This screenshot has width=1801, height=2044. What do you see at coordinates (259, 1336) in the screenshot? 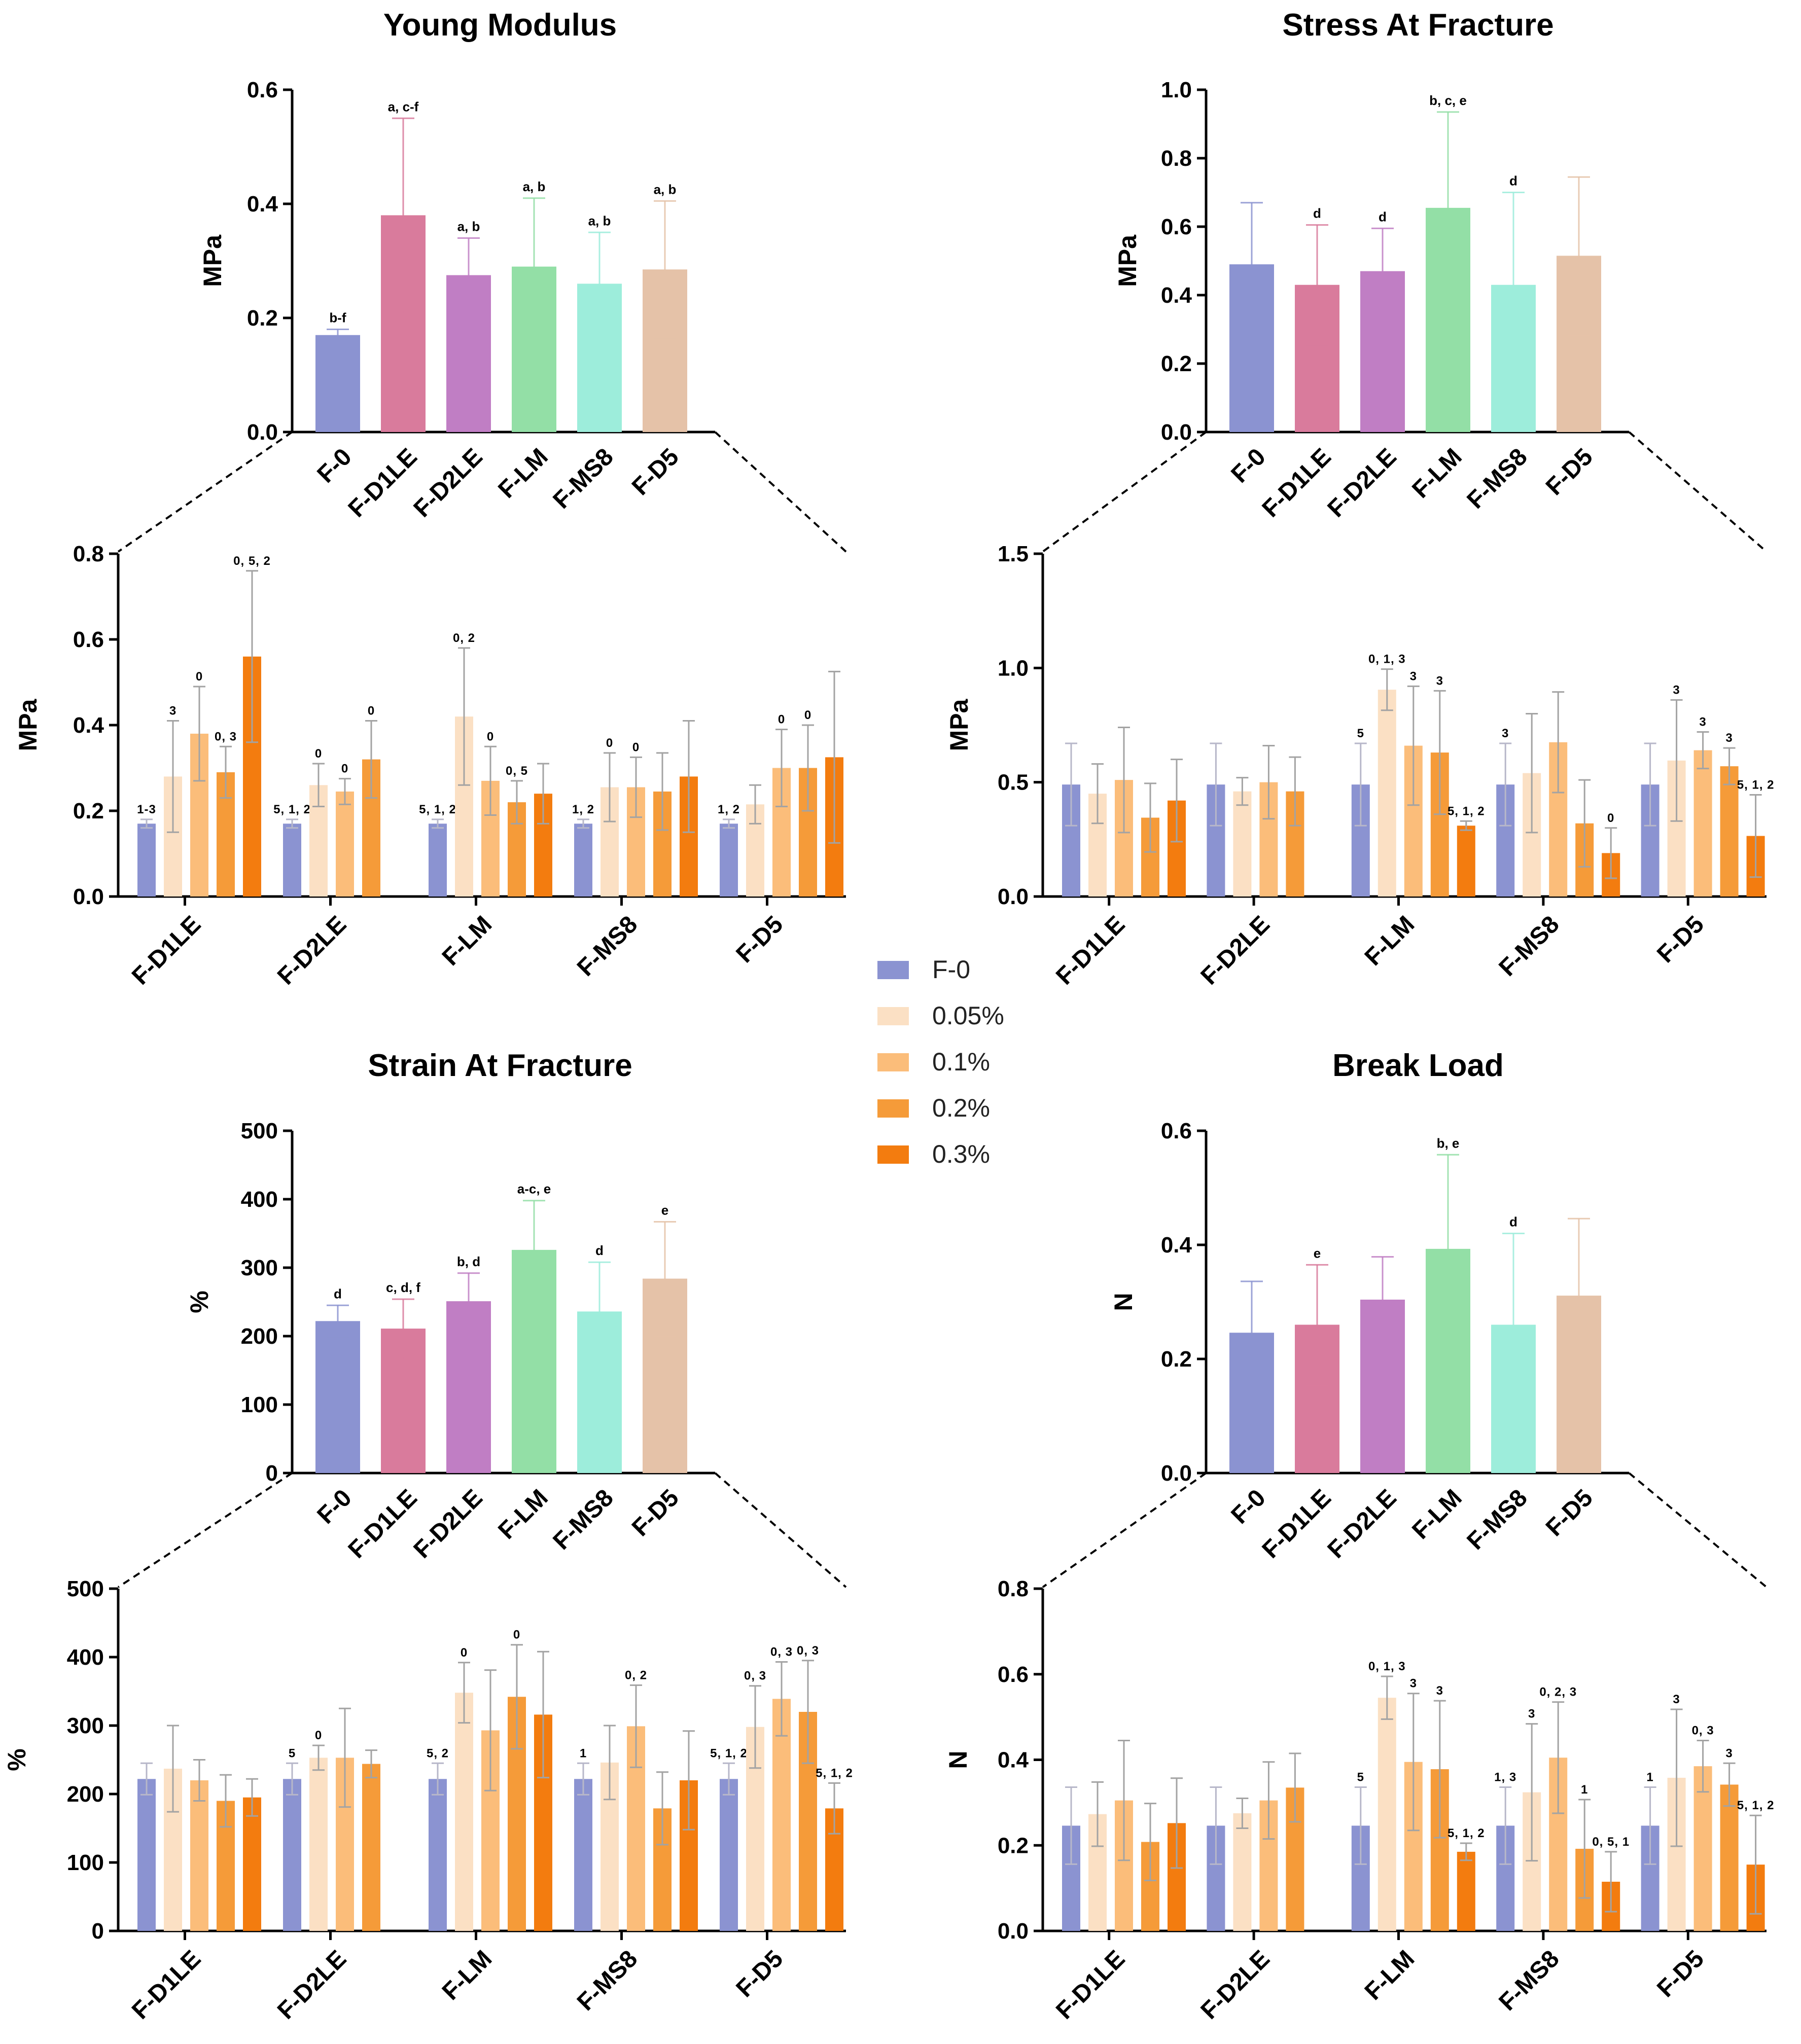
I see `y-tick-label: 200` at bounding box center [259, 1336].